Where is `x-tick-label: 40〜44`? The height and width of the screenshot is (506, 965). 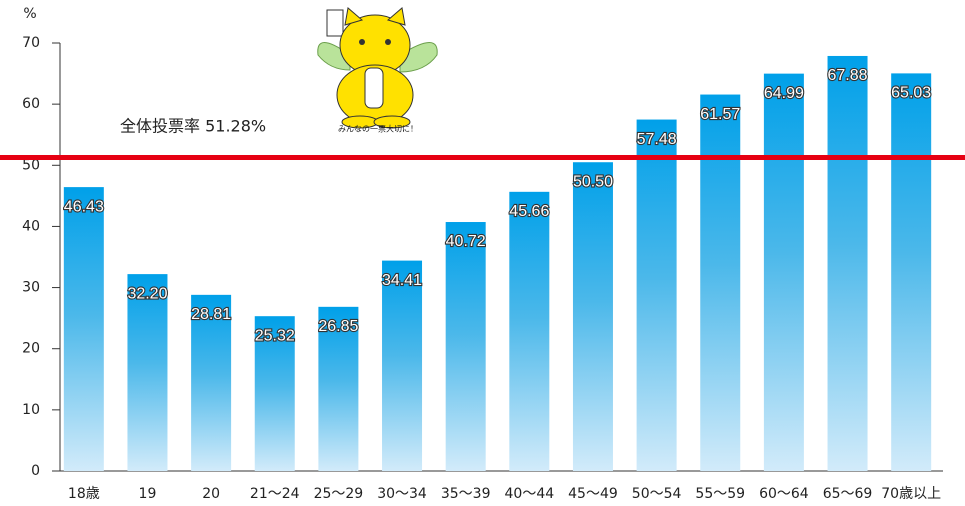 x-tick-label: 40〜44 is located at coordinates (530, 494).